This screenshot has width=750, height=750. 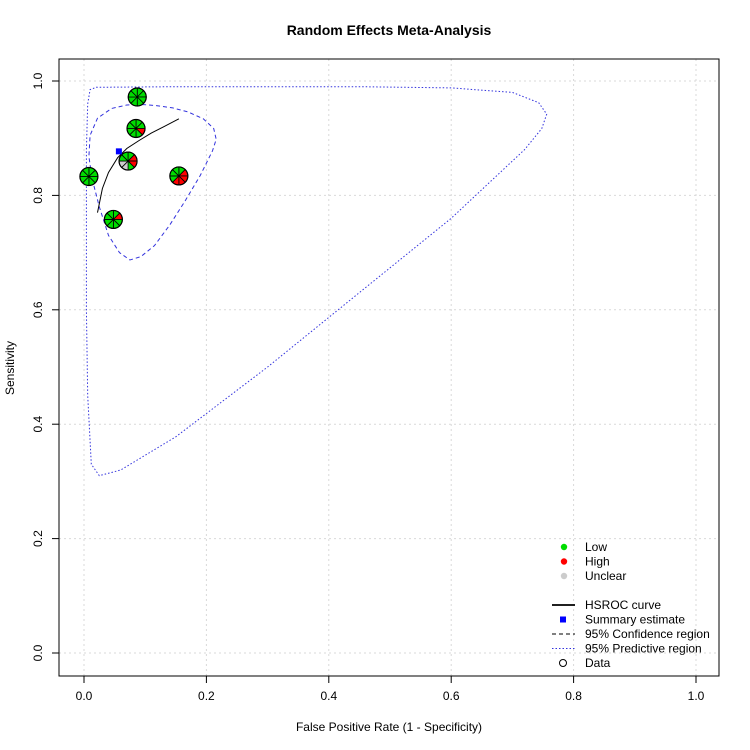 What do you see at coordinates (45, 366) in the screenshot?
I see `y-axis: 0.0 0.2 0.4 0.6 0.8 1.0` at bounding box center [45, 366].